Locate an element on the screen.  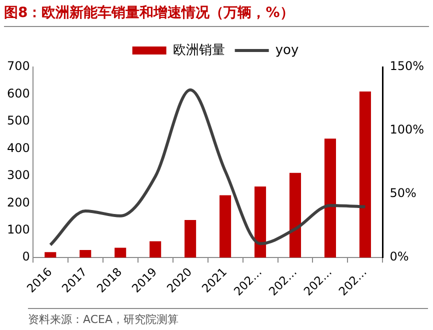
y-tick-label: 200 is located at coordinates (18, 202).